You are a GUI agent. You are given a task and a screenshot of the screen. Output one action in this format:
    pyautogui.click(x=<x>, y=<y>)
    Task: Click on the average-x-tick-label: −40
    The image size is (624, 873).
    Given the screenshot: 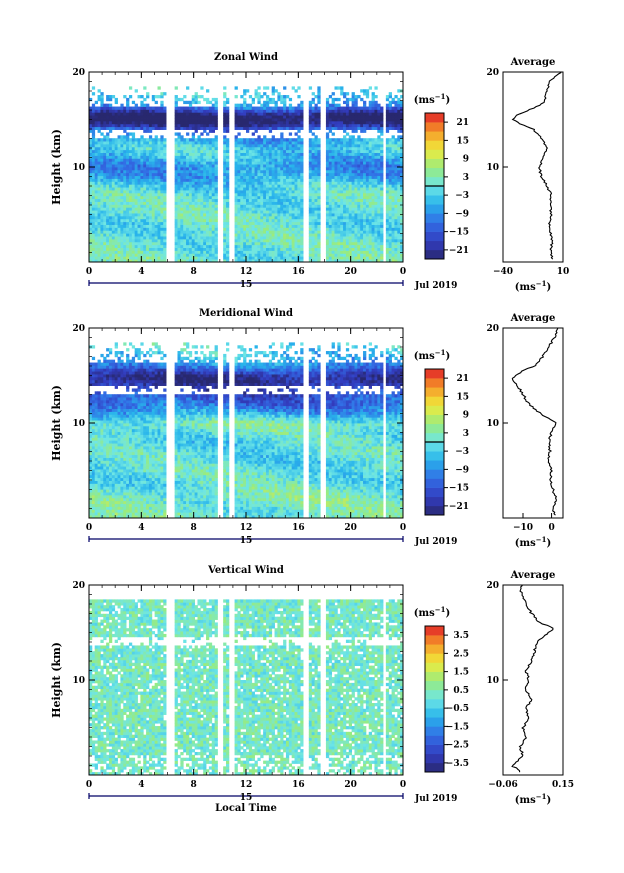 What is the action you would take?
    pyautogui.click(x=503, y=272)
    